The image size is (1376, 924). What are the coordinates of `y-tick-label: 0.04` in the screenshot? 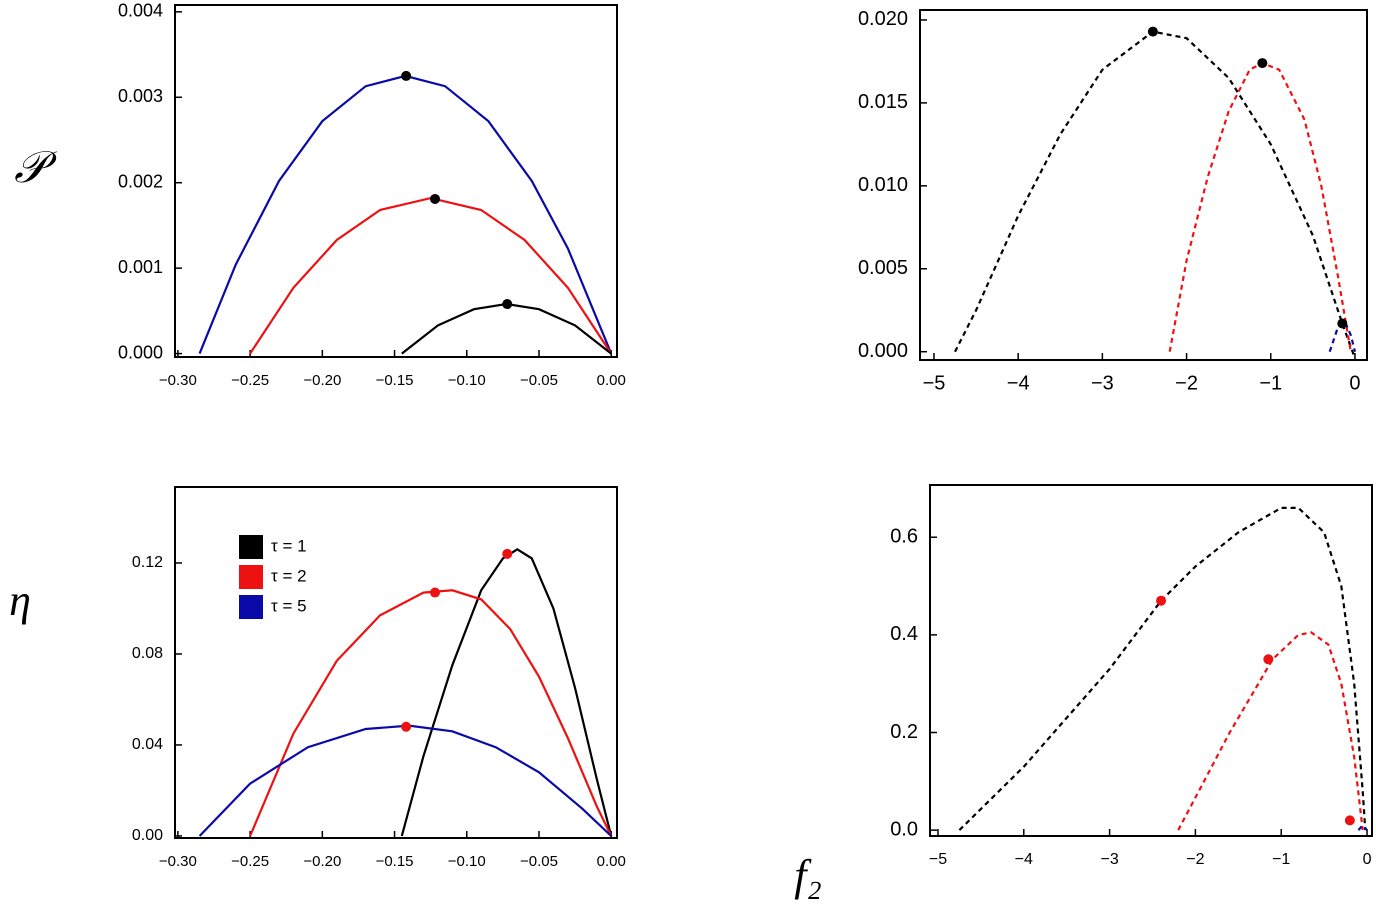 It's located at (147, 744).